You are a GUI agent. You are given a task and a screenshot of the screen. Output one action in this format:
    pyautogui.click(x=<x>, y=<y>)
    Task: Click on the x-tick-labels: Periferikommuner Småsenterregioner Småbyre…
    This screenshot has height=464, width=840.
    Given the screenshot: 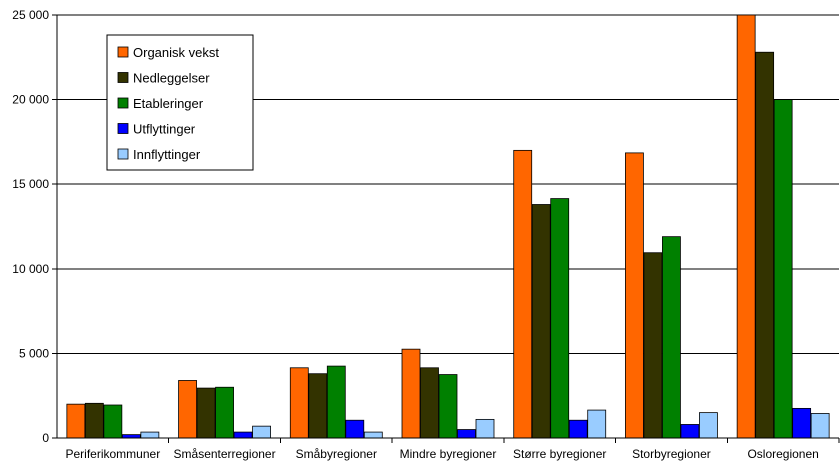 What is the action you would take?
    pyautogui.click(x=442, y=454)
    